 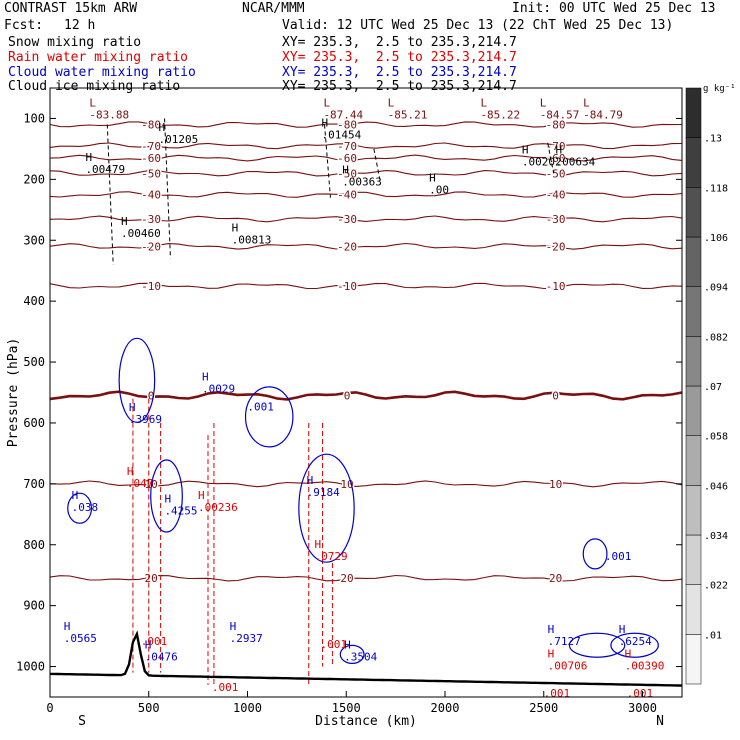 I want to click on cloud-water-extremum-value: .0029, so click(x=218, y=388).